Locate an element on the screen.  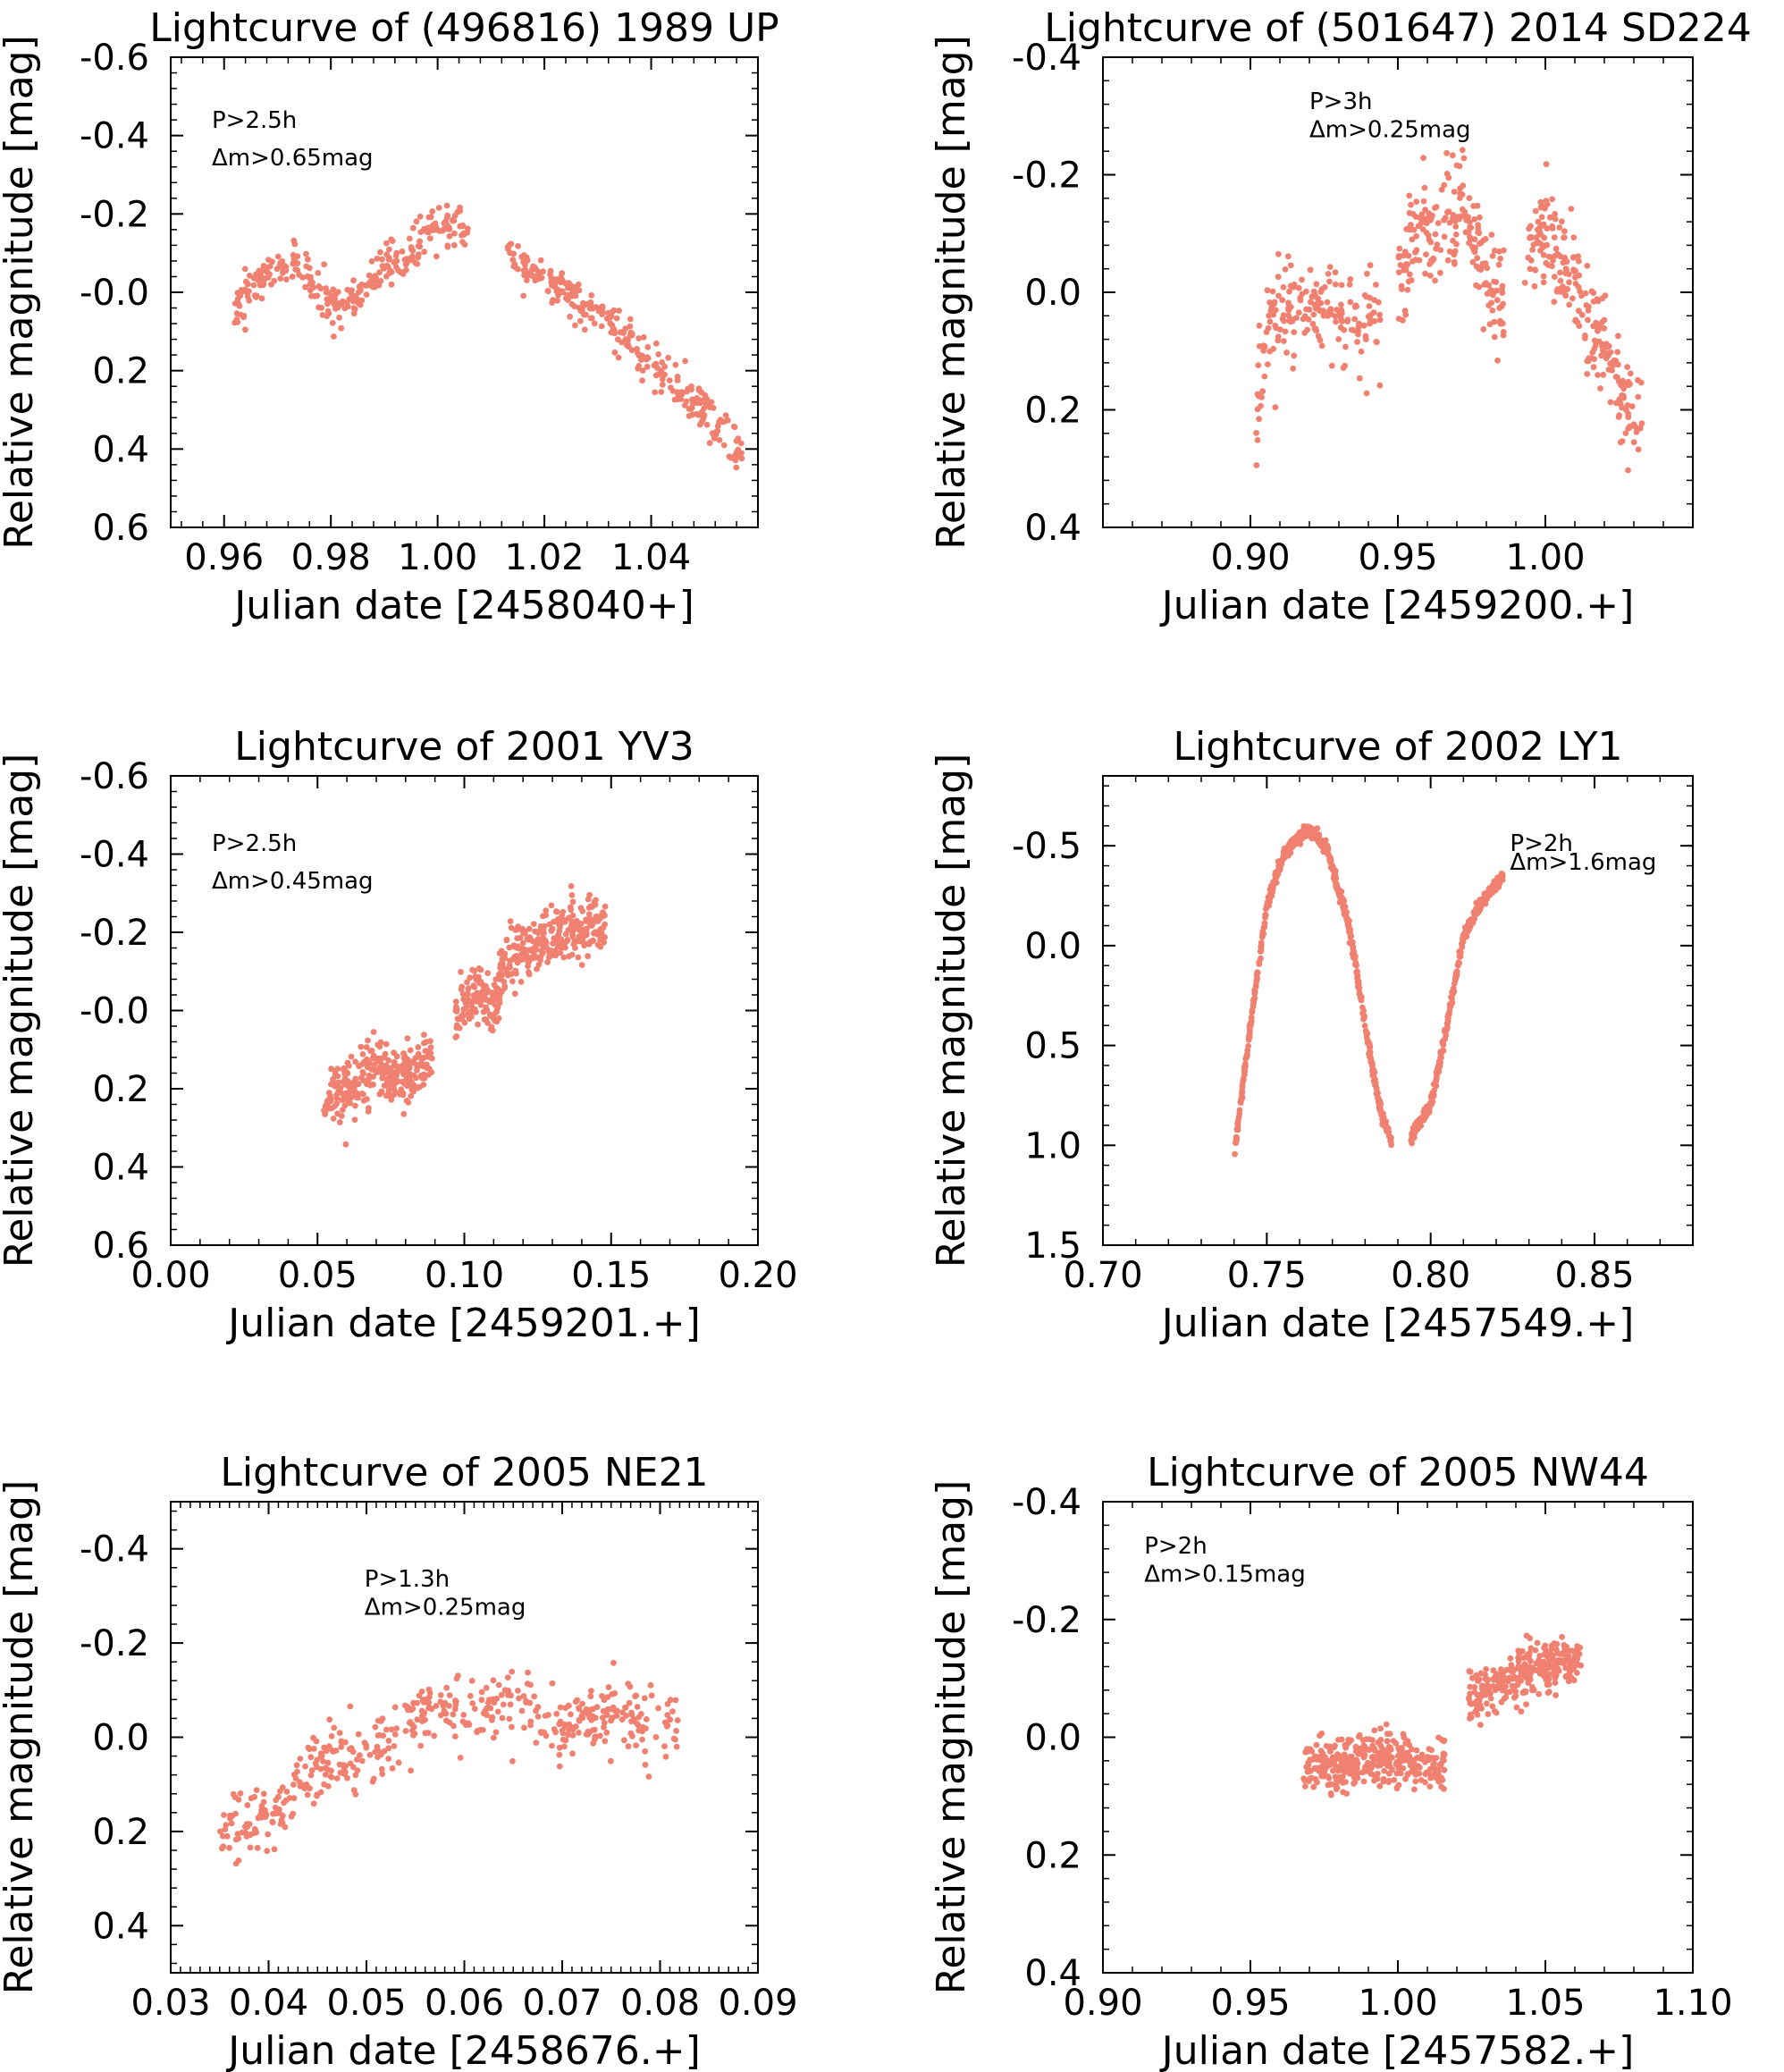
x-tick-label: 0.15 is located at coordinates (611, 1275).